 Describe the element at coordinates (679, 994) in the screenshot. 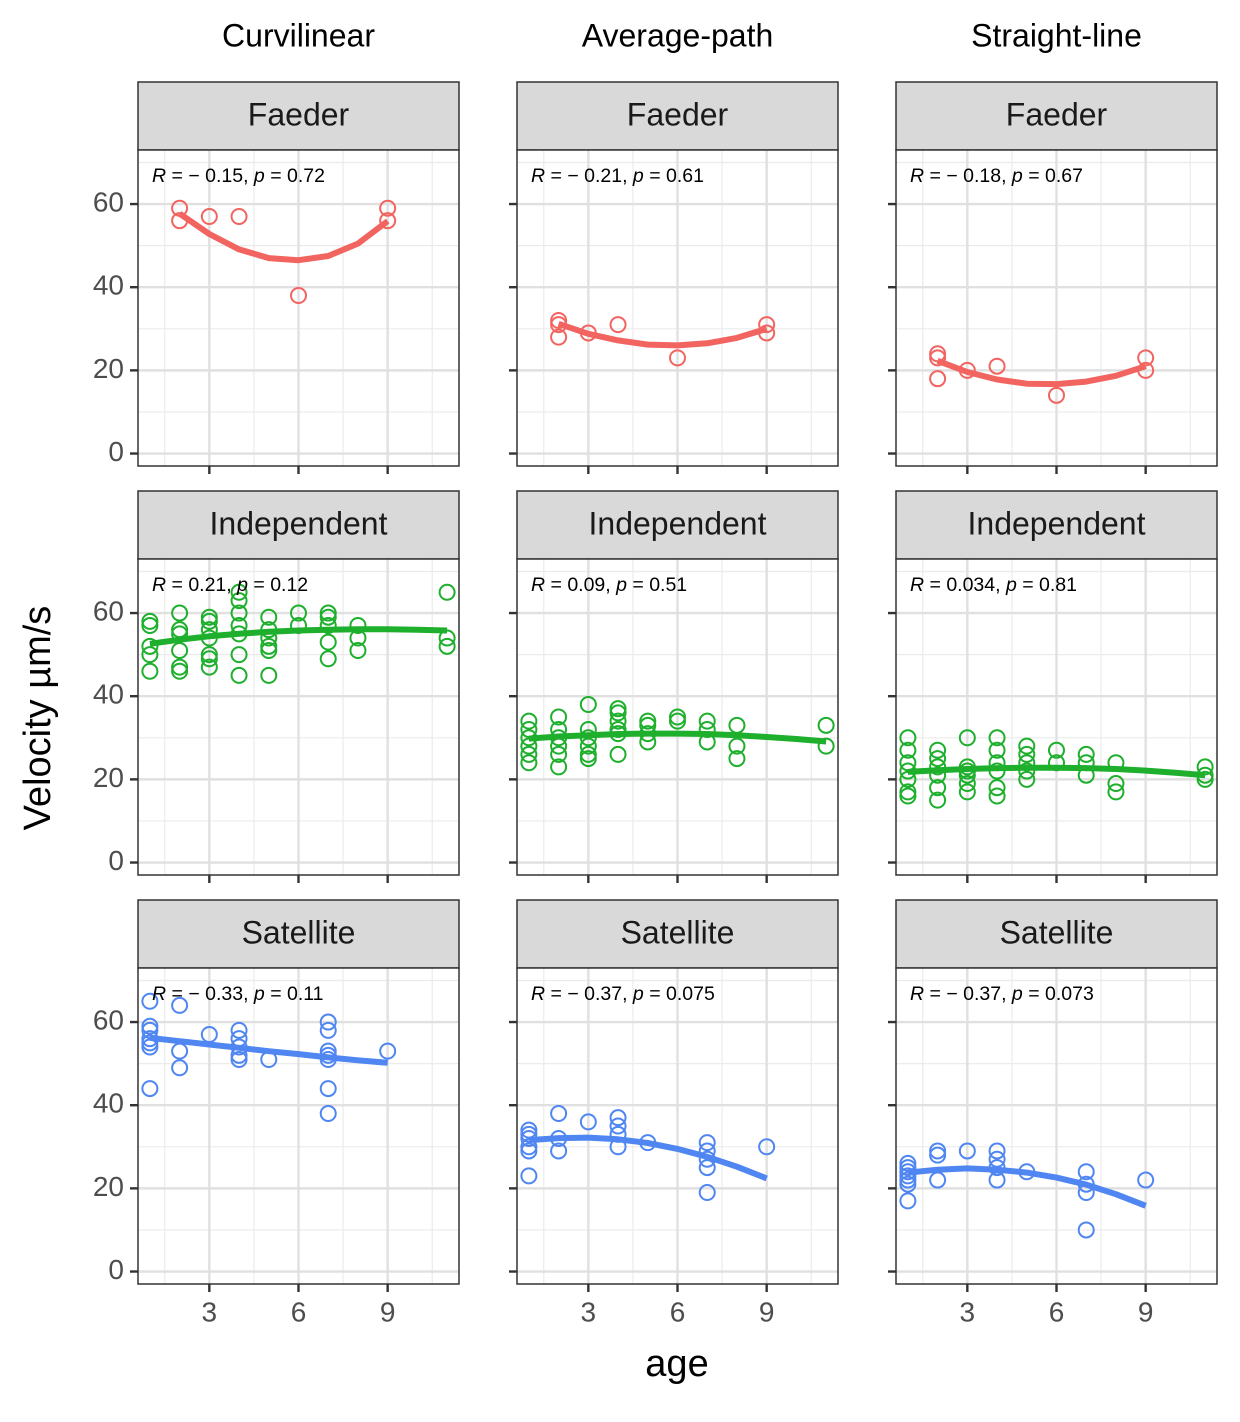

I see `stat-p-value: = 0.075` at that location.